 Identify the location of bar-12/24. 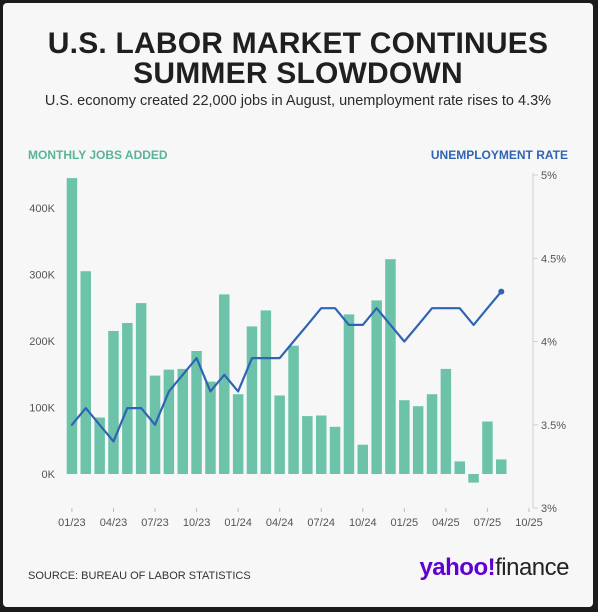
(390, 366).